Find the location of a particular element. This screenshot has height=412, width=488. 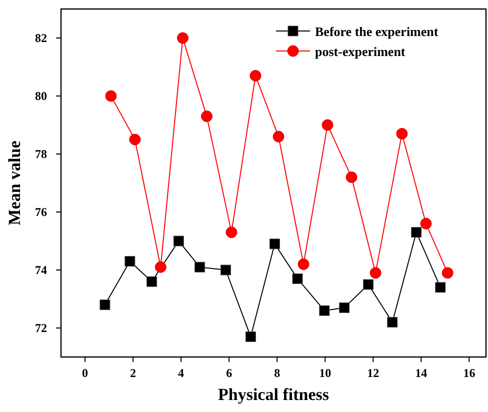

x-tick-label: 12 is located at coordinates (373, 373).